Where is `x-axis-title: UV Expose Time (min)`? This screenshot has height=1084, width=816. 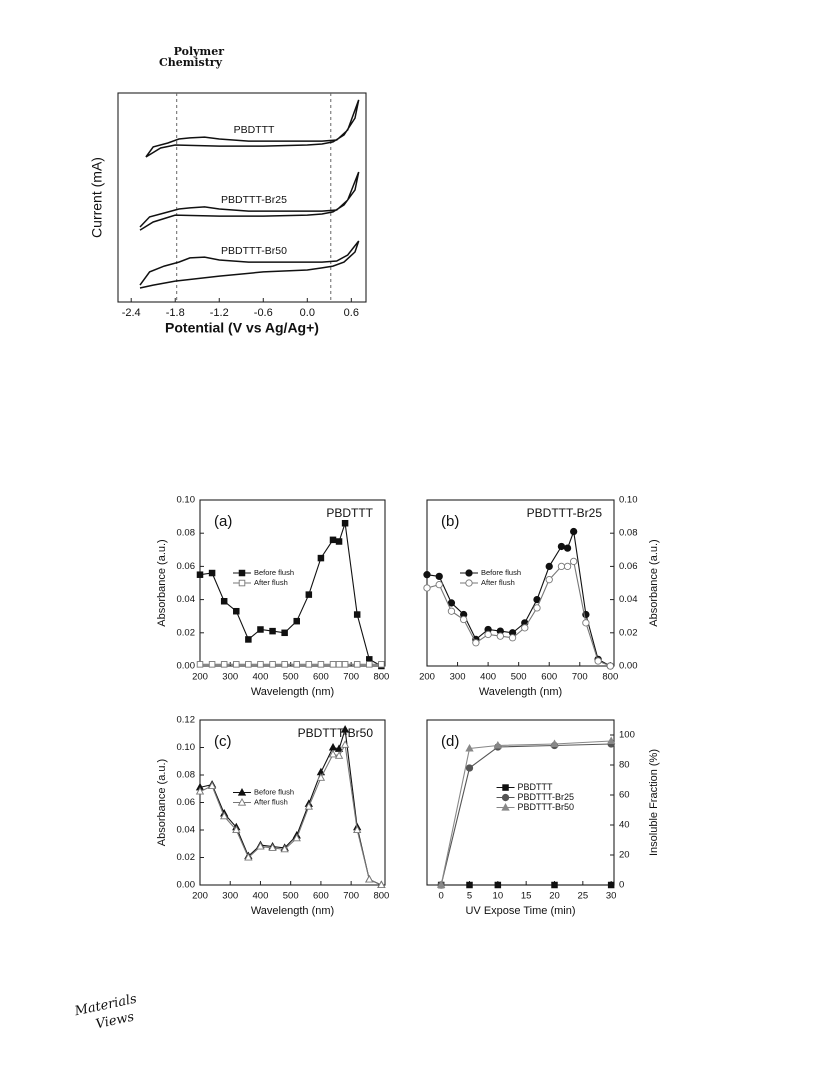
x-axis-title: UV Expose Time (min) is located at coordinates (520, 911).